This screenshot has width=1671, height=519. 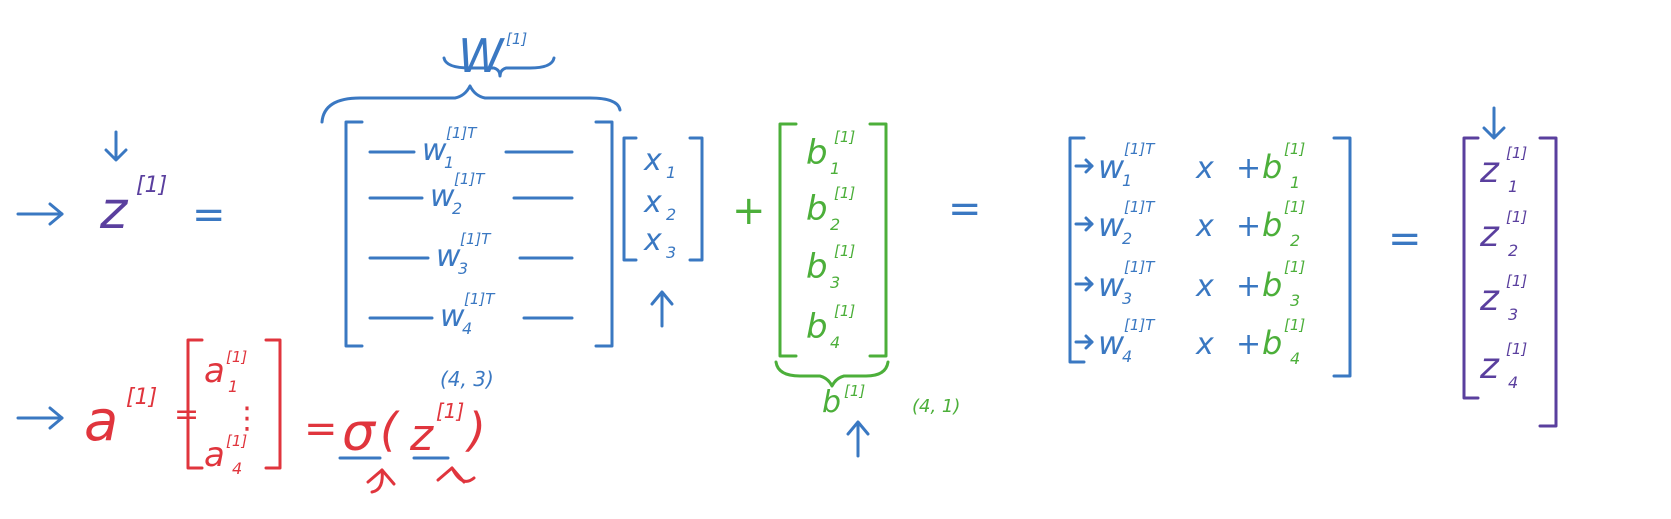 What do you see at coordinates (359, 433) in the screenshot?
I see `activation-sigma: σ` at bounding box center [359, 433].